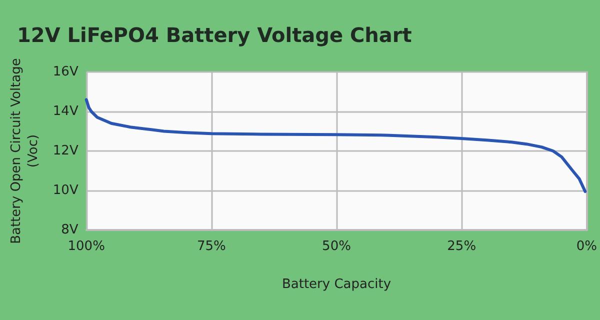 Image resolution: width=600 pixels, height=320 pixels. I want to click on x-tick-label: 25%, so click(461, 246).